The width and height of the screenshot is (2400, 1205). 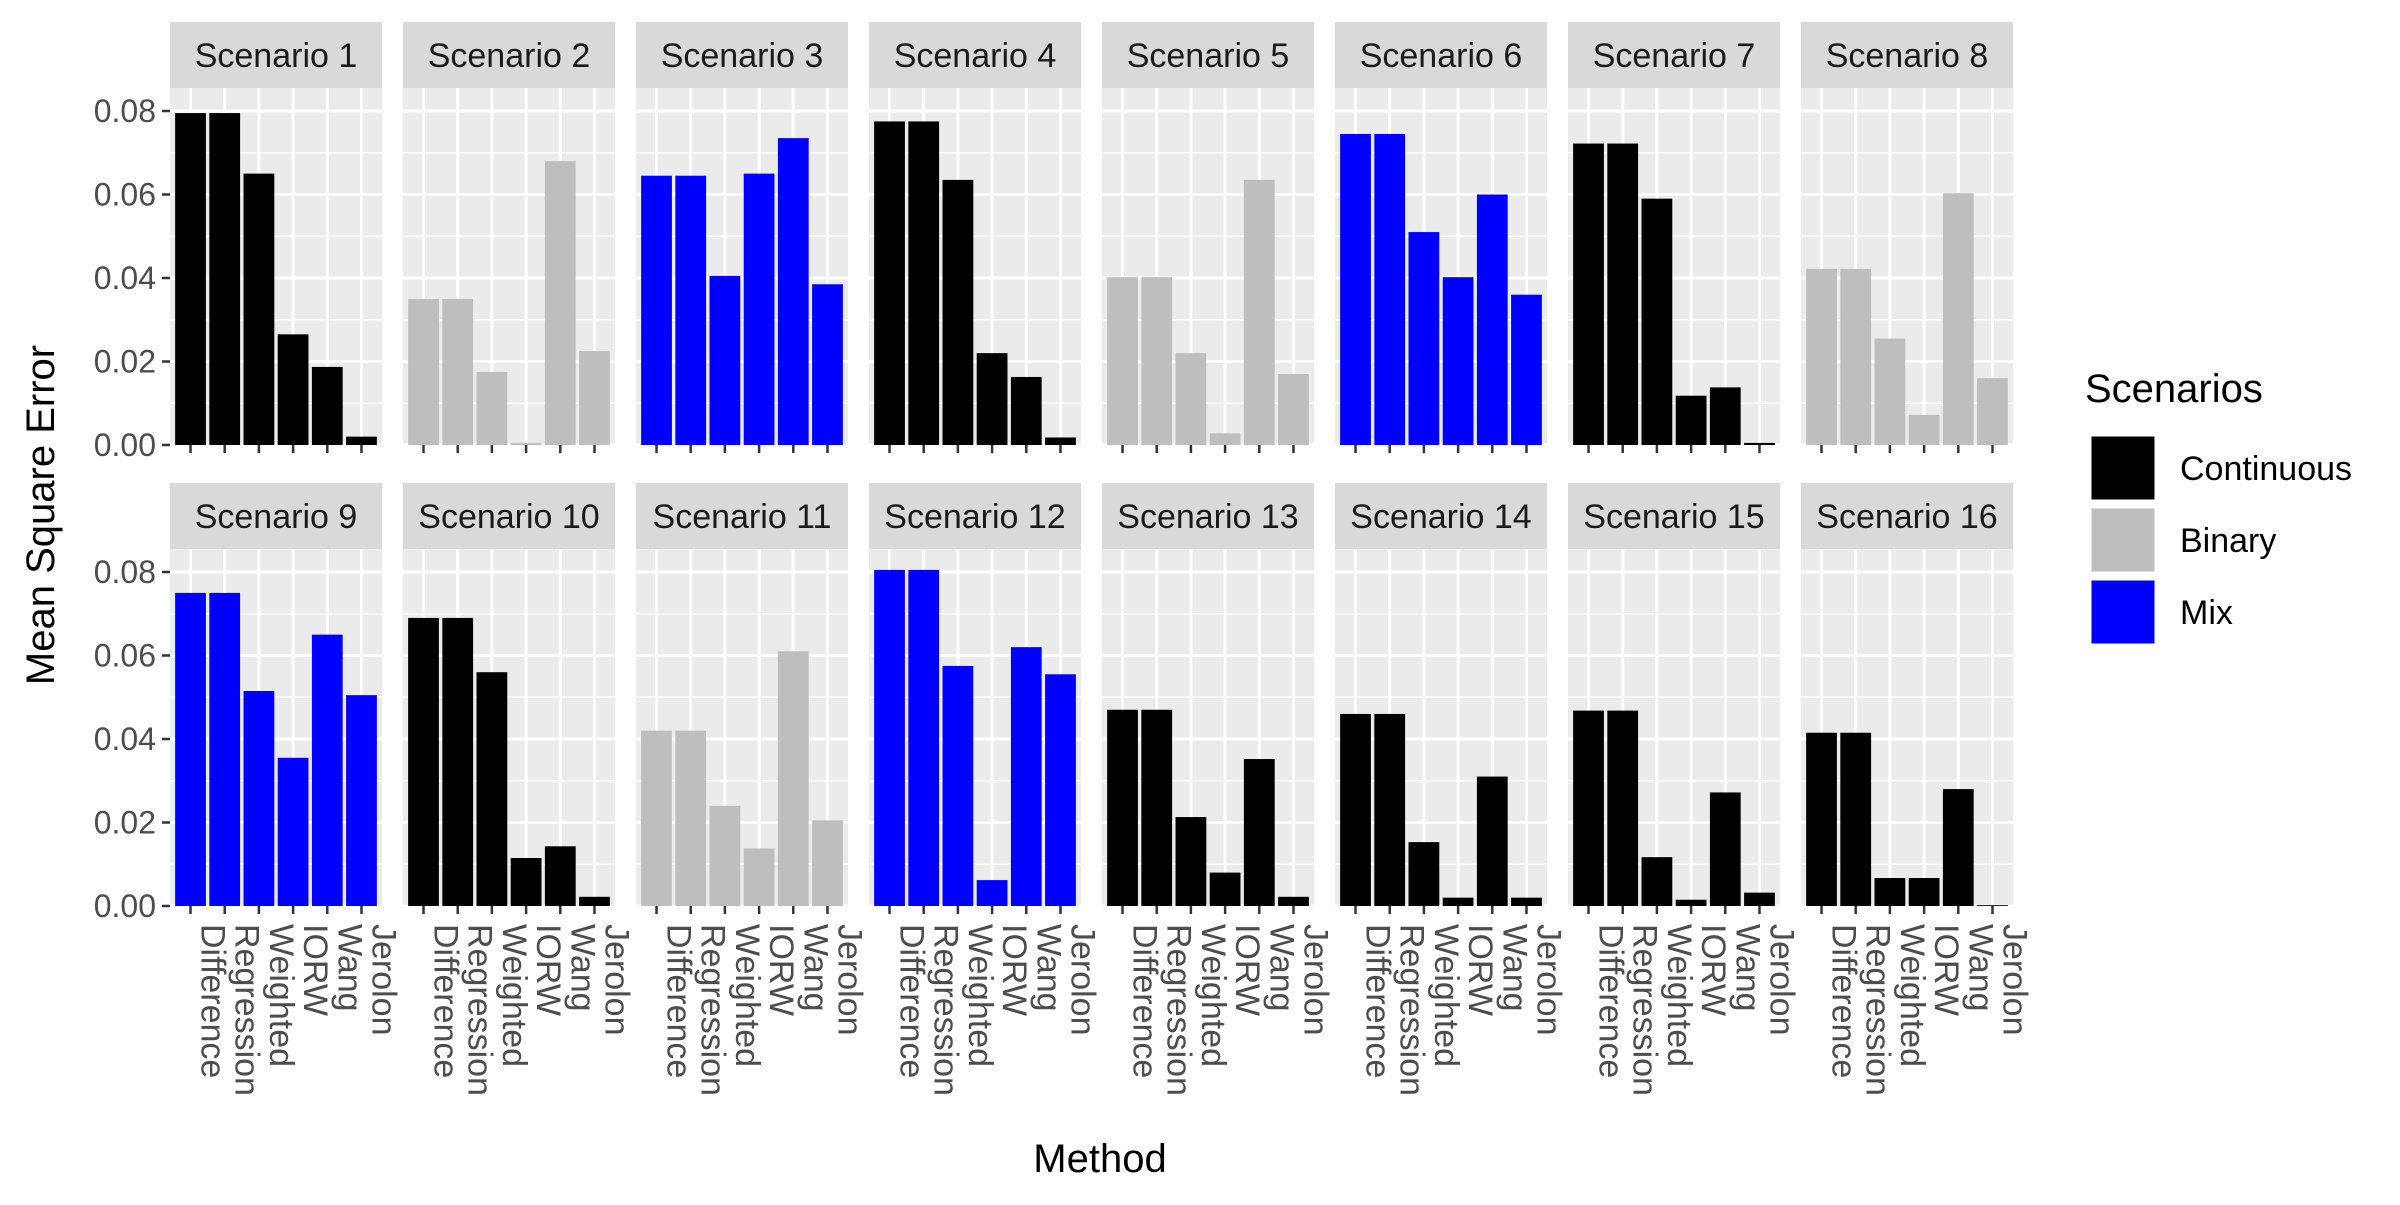 What do you see at coordinates (1906, 517) in the screenshot?
I see `facet-title: Scenario 16` at bounding box center [1906, 517].